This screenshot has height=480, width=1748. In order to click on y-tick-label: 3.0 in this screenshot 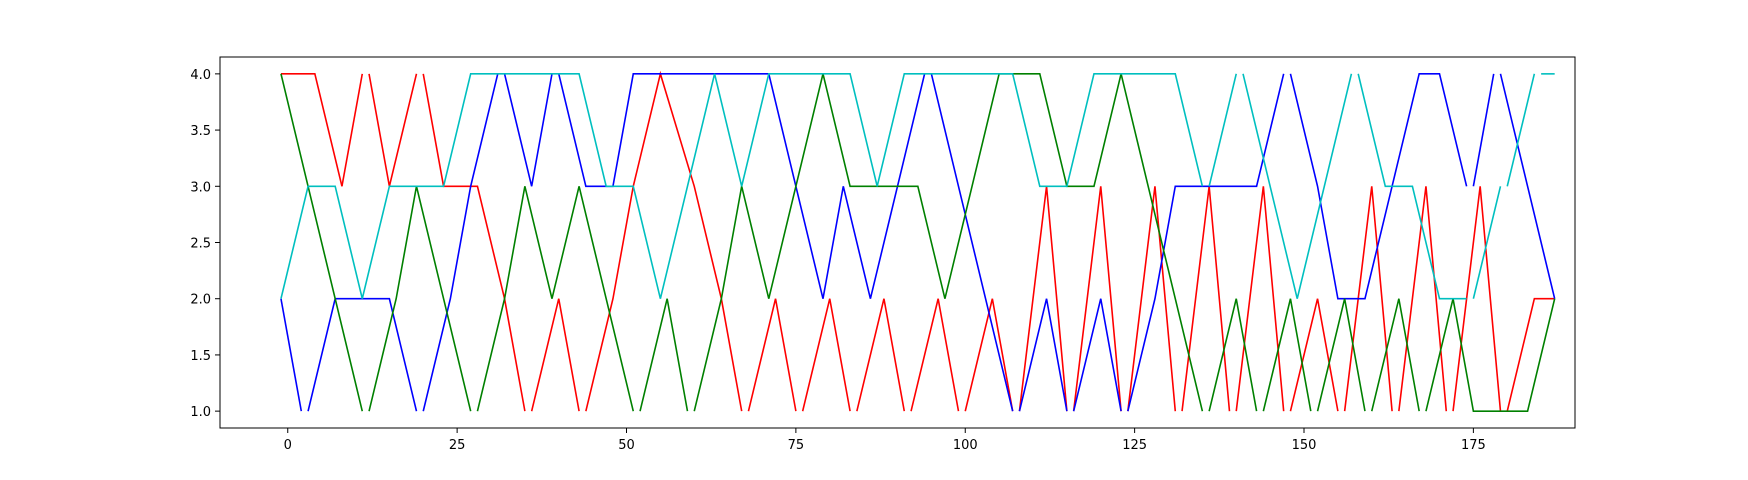, I will do `click(200, 187)`.